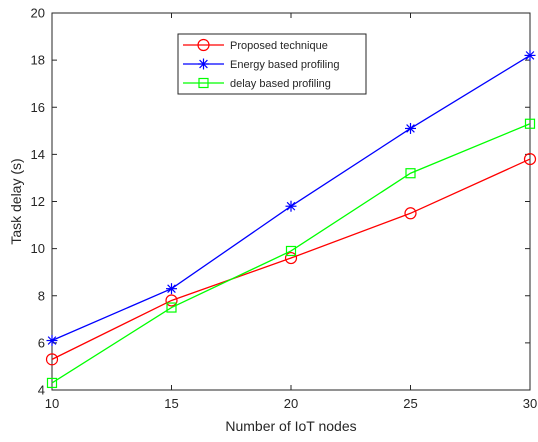 This screenshot has height=442, width=538. I want to click on y-tick-label: 12, so click(38, 201).